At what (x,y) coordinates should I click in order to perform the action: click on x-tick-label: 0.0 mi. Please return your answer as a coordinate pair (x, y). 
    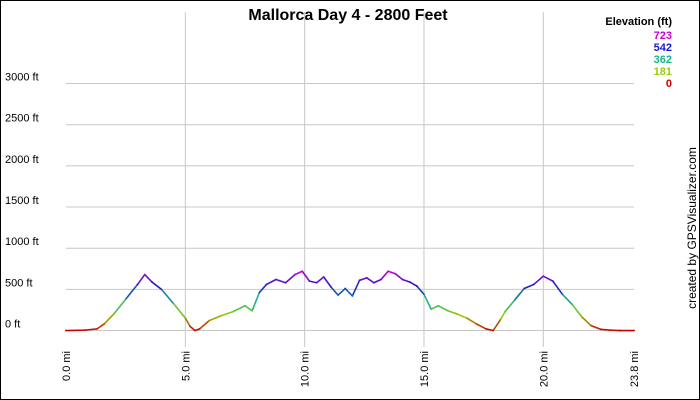
    Looking at the image, I should click on (67, 366).